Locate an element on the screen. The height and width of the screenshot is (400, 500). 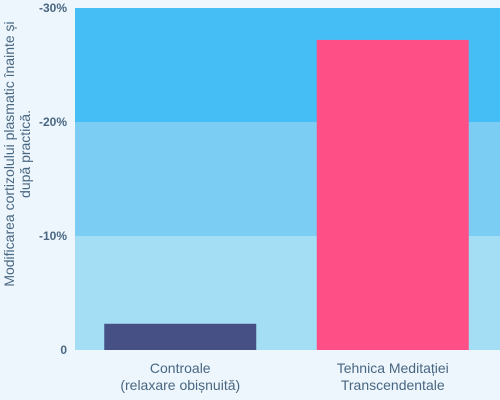
category-label: Controale is located at coordinates (180, 368).